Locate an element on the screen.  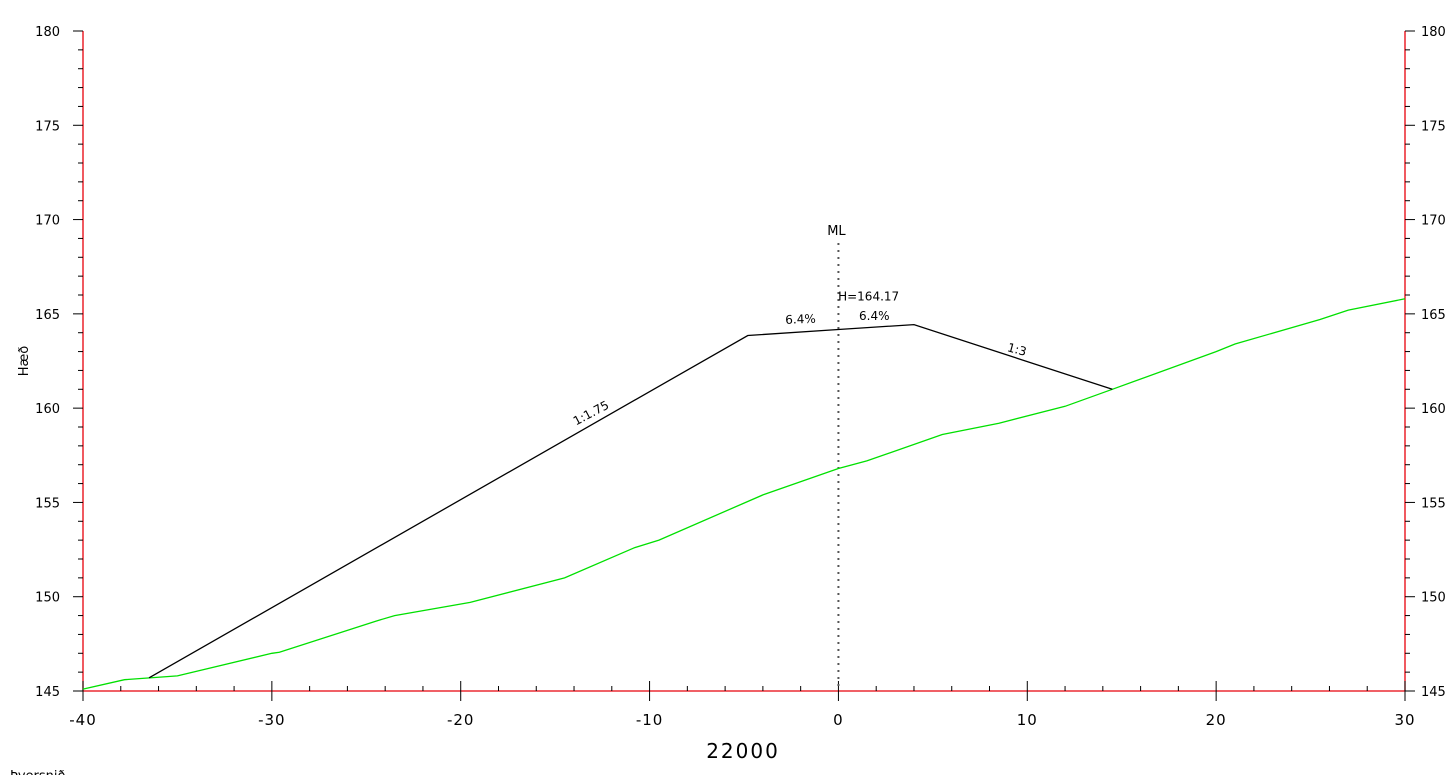
x-tick-label: -10 is located at coordinates (650, 720).